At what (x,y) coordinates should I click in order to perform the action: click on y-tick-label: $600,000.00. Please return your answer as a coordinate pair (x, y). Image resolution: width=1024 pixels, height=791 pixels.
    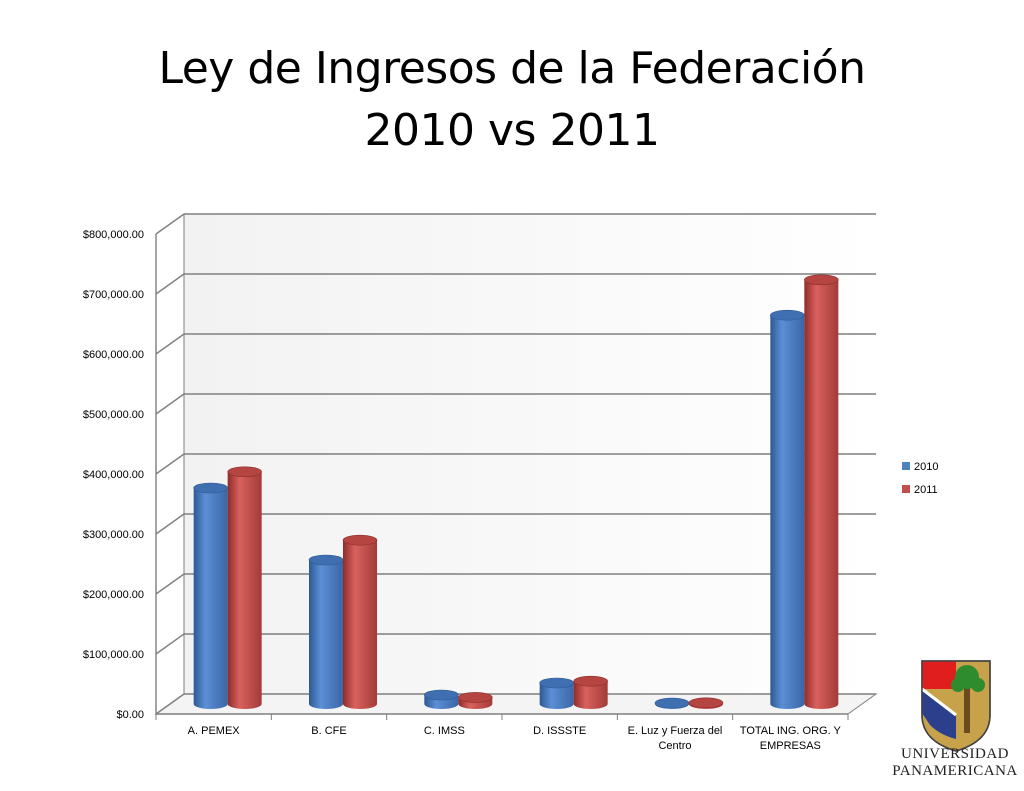
    Looking at the image, I should click on (113, 355).